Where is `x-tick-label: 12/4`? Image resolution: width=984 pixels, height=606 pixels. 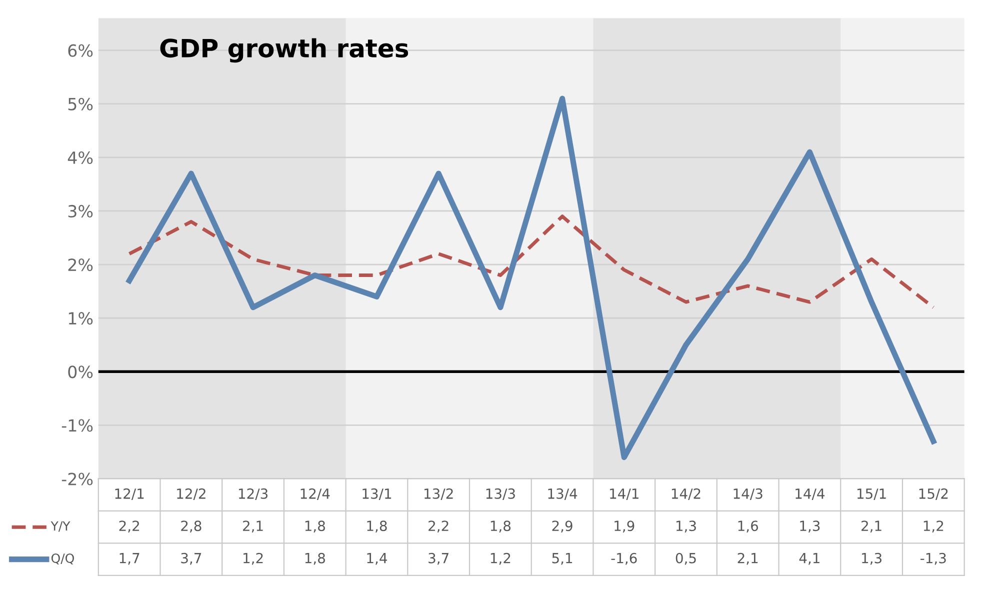 x-tick-label: 12/4 is located at coordinates (315, 494).